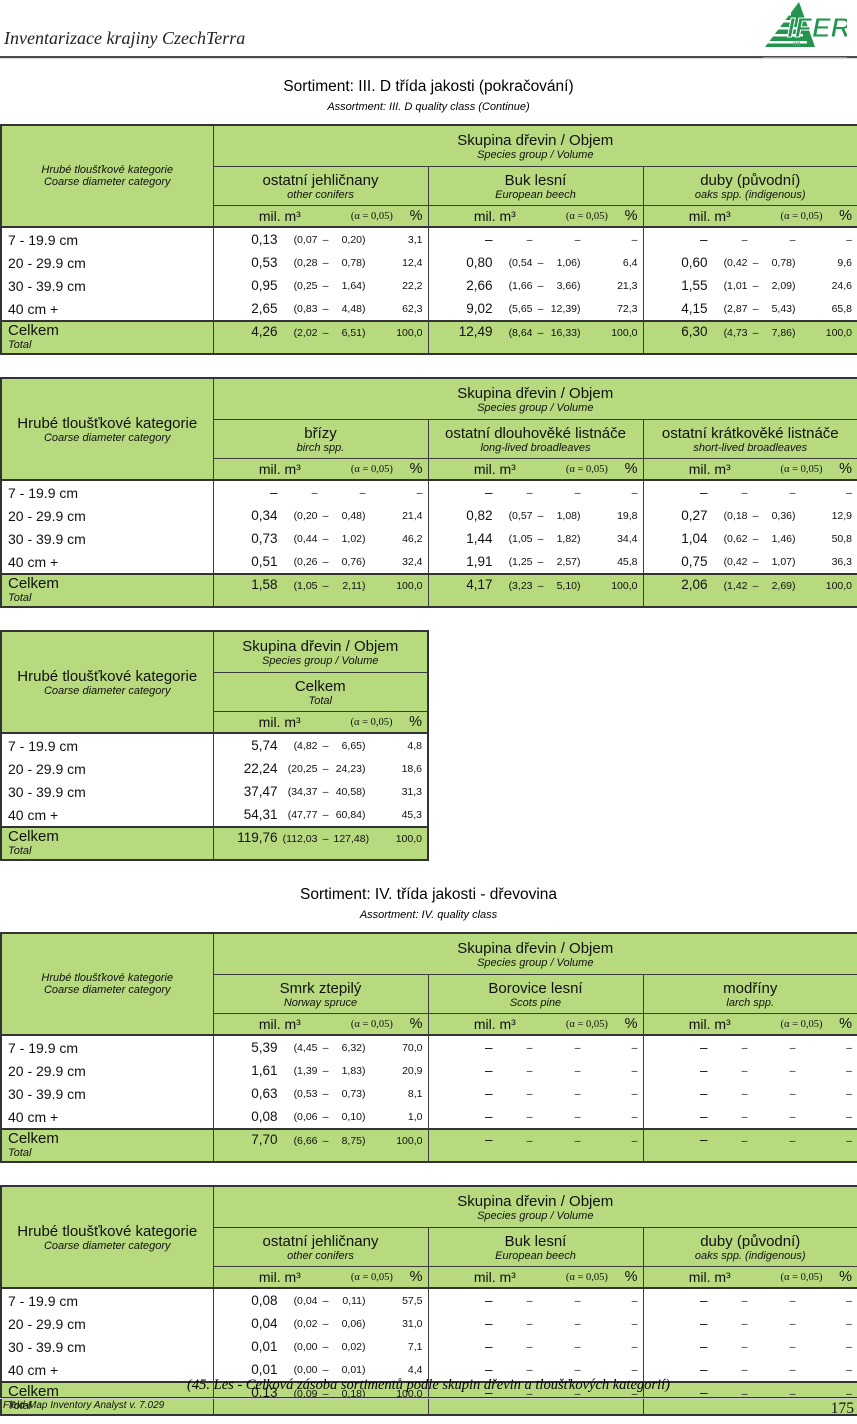 The height and width of the screenshot is (1424, 857). What do you see at coordinates (260, 768) in the screenshot?
I see `volume-value: 22,24` at bounding box center [260, 768].